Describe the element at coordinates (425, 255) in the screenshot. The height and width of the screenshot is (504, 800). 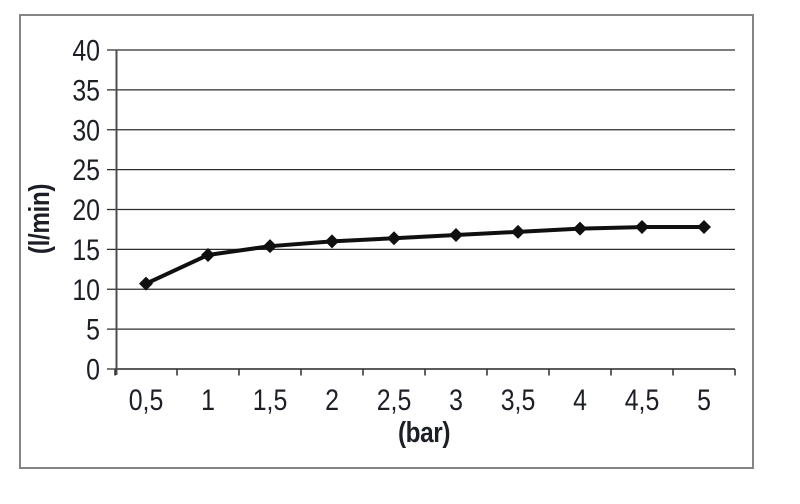
I see `series-line-flow-rate-curve` at that location.